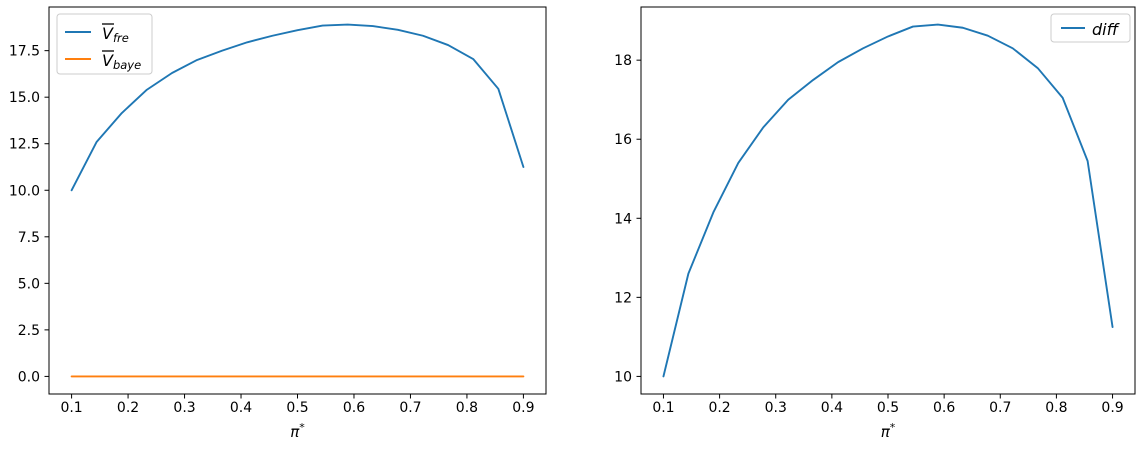 Image resolution: width=1145 pixels, height=452 pixels. Describe the element at coordinates (29, 284) in the screenshot. I see `y-tick-label: 5.0` at that location.